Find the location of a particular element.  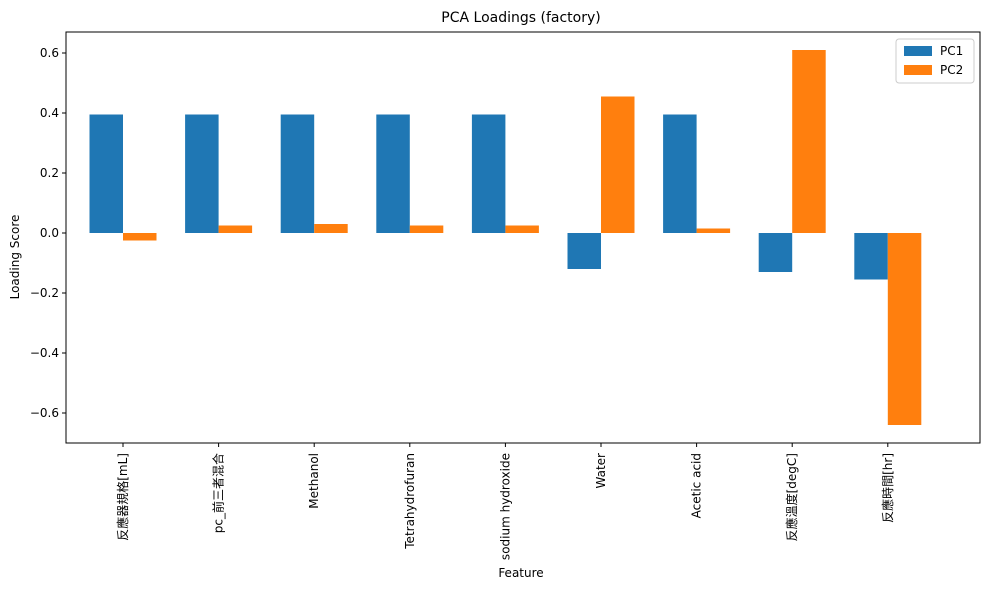

y-tick-label: 0.4 is located at coordinates (49, 113).